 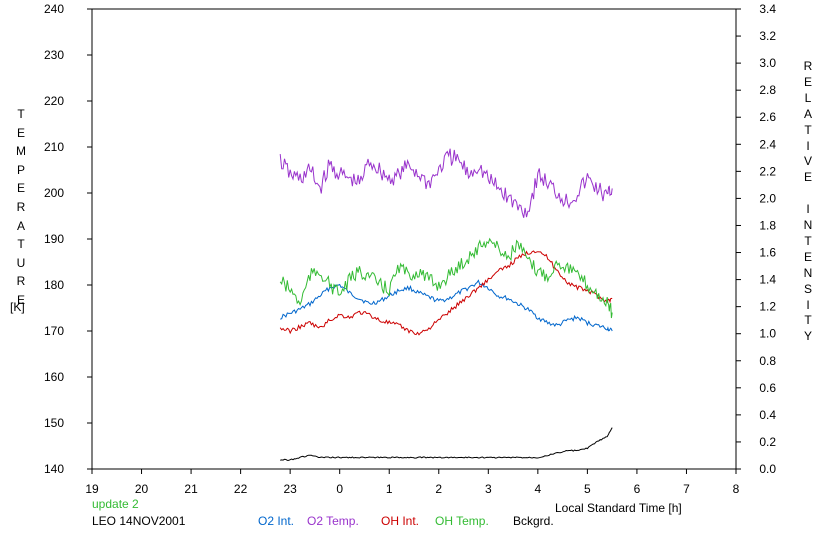 I want to click on series-line-bckgrd, so click(x=446, y=444).